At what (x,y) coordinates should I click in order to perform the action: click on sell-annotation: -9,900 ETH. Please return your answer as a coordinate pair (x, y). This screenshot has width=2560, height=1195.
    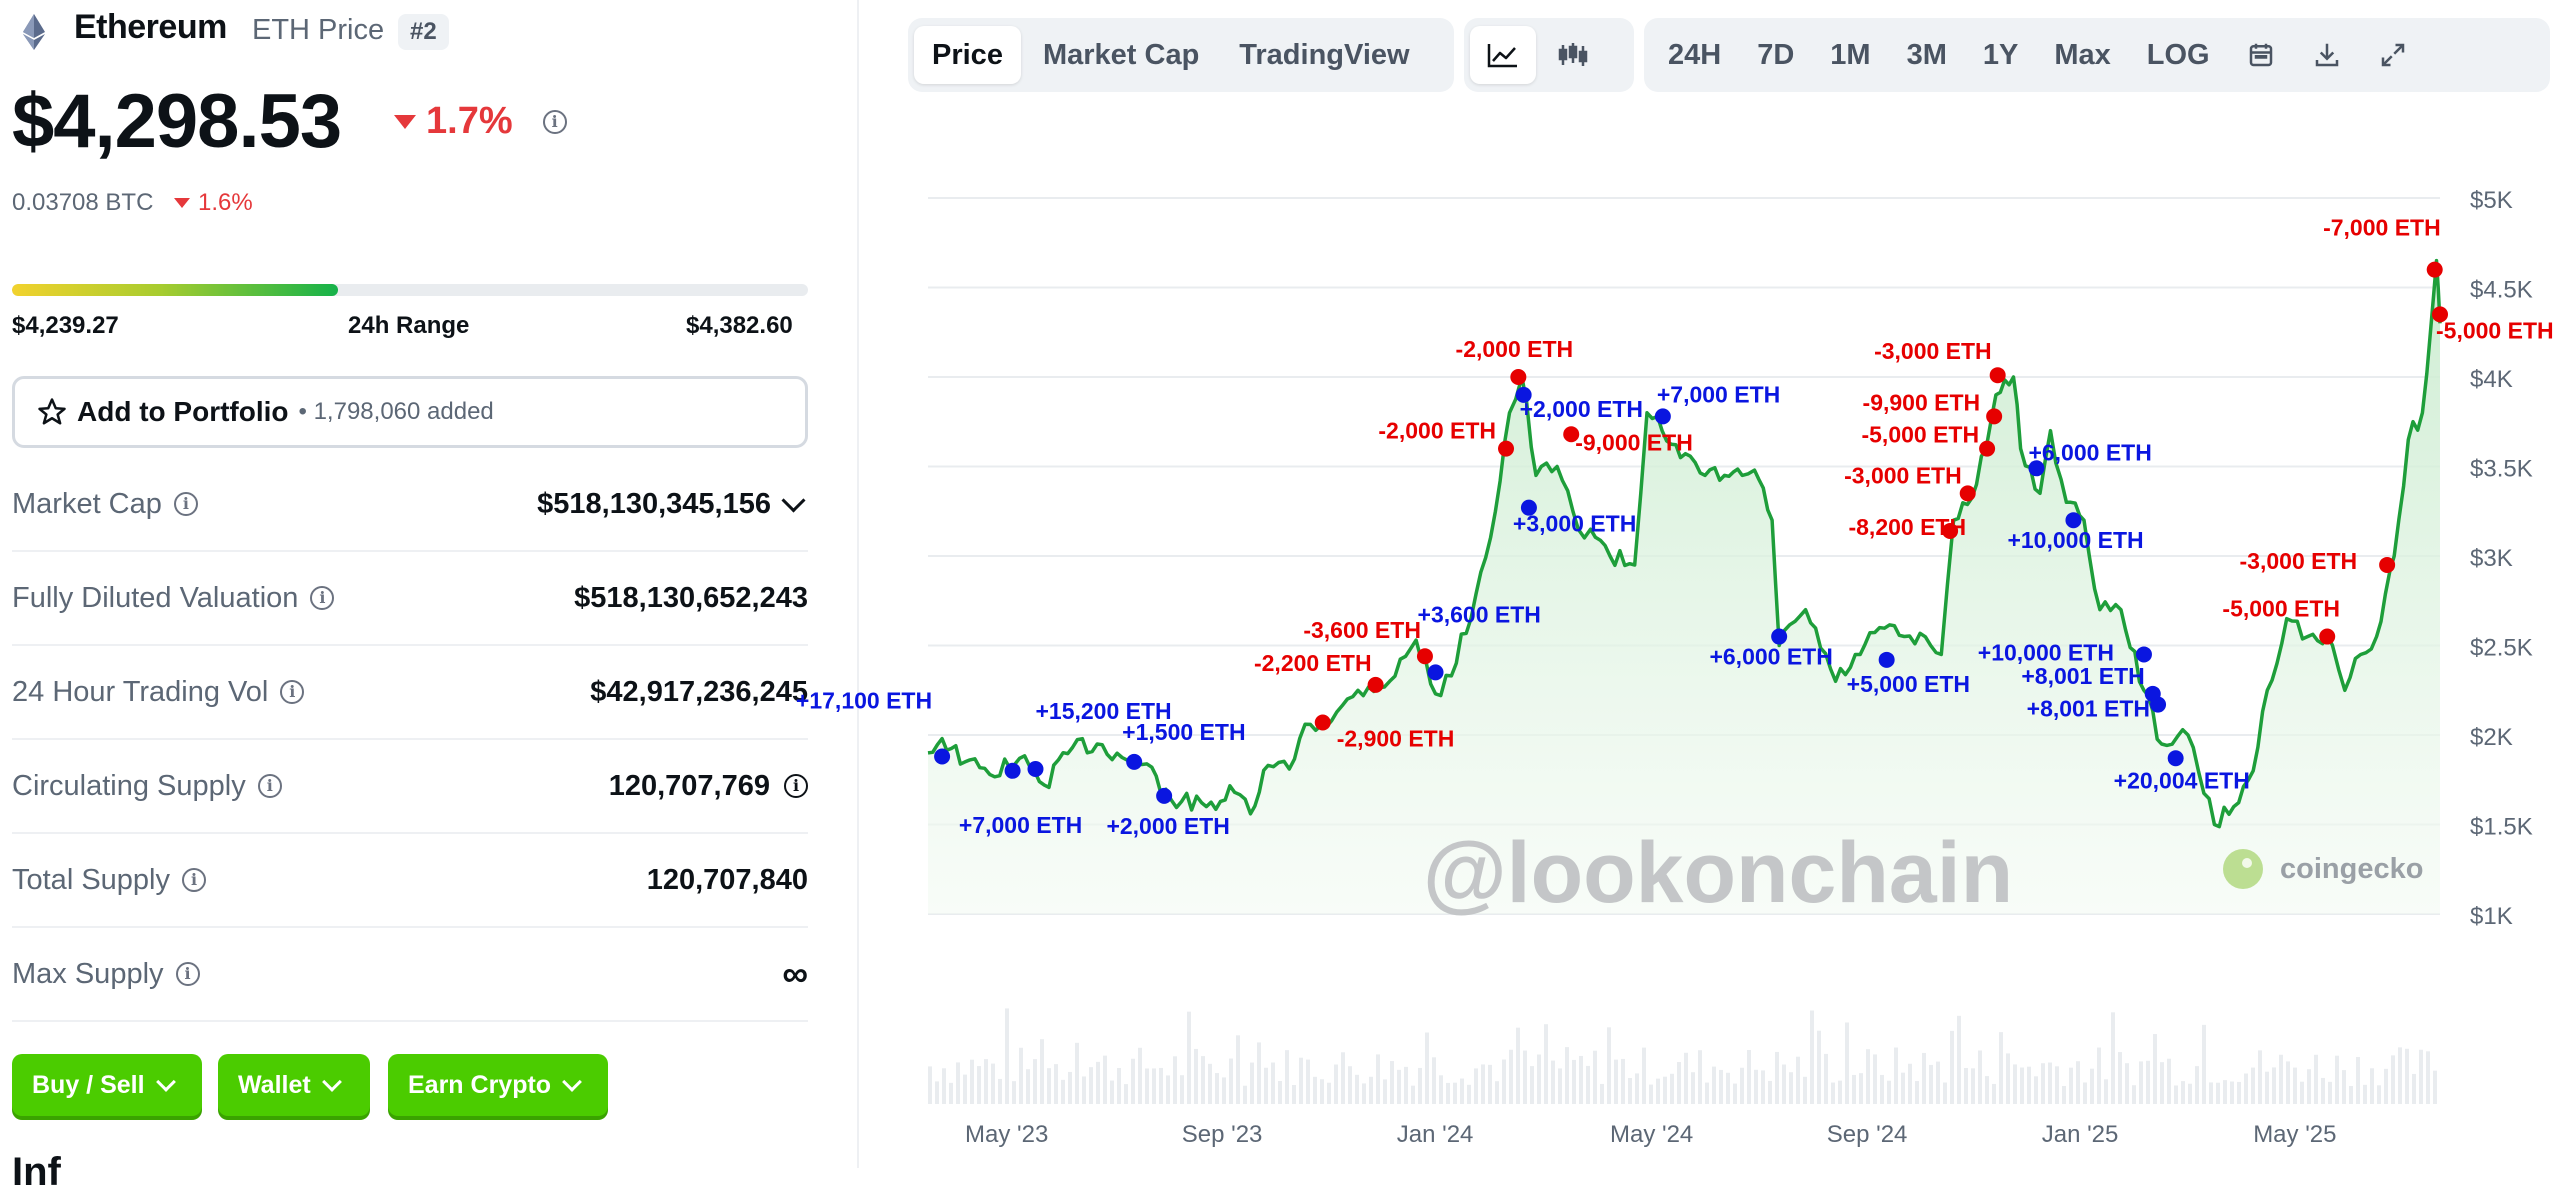
    Looking at the image, I should click on (1933, 407).